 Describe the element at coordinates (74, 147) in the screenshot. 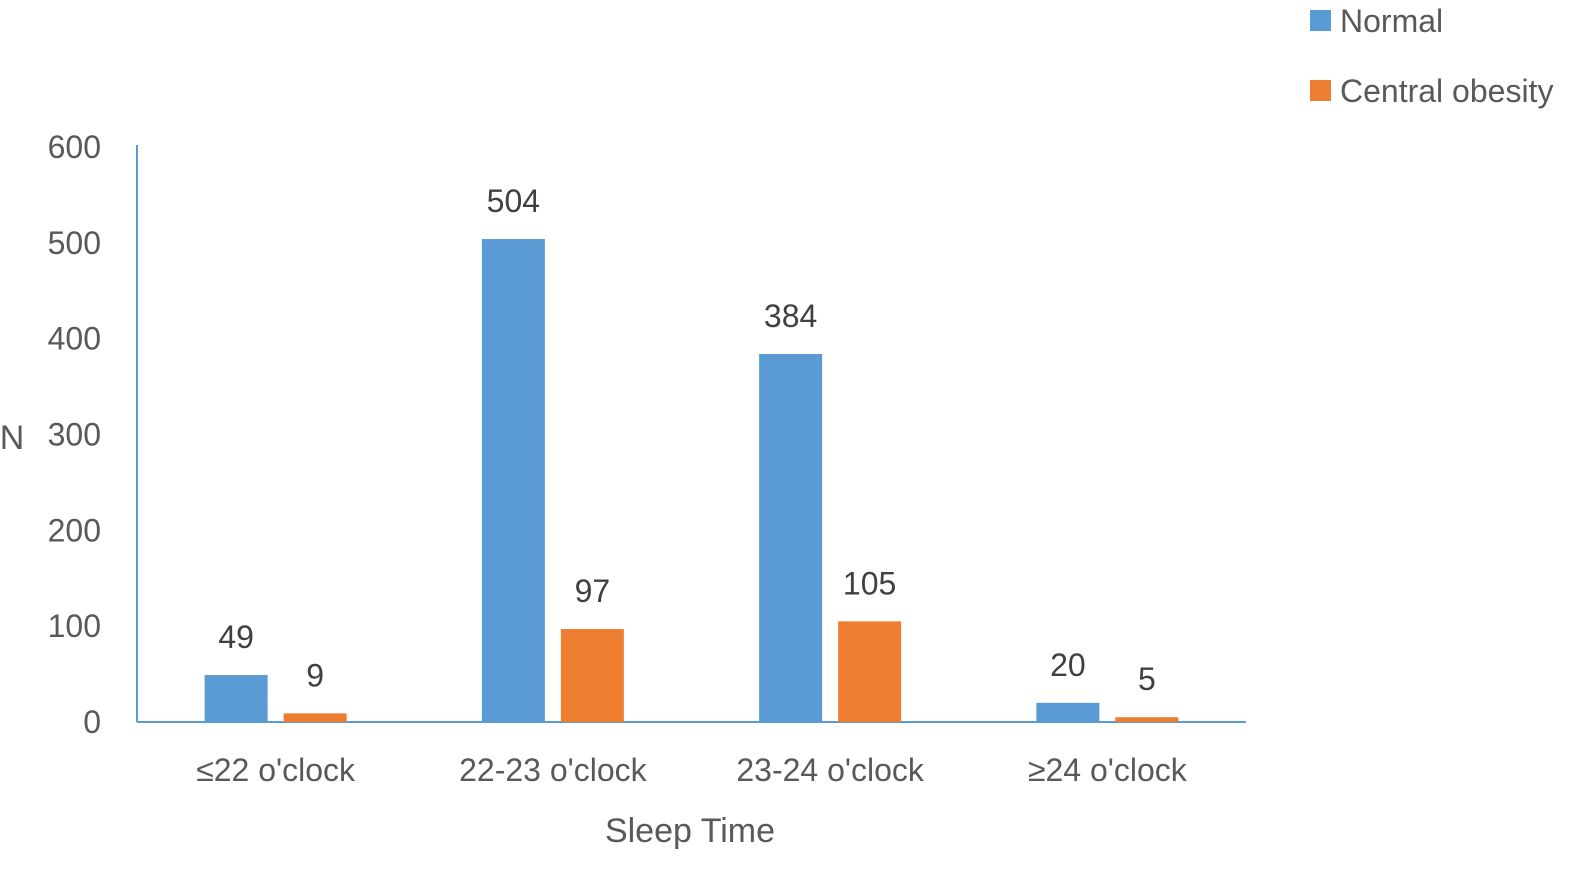

I see `y-tick-label: 600` at that location.